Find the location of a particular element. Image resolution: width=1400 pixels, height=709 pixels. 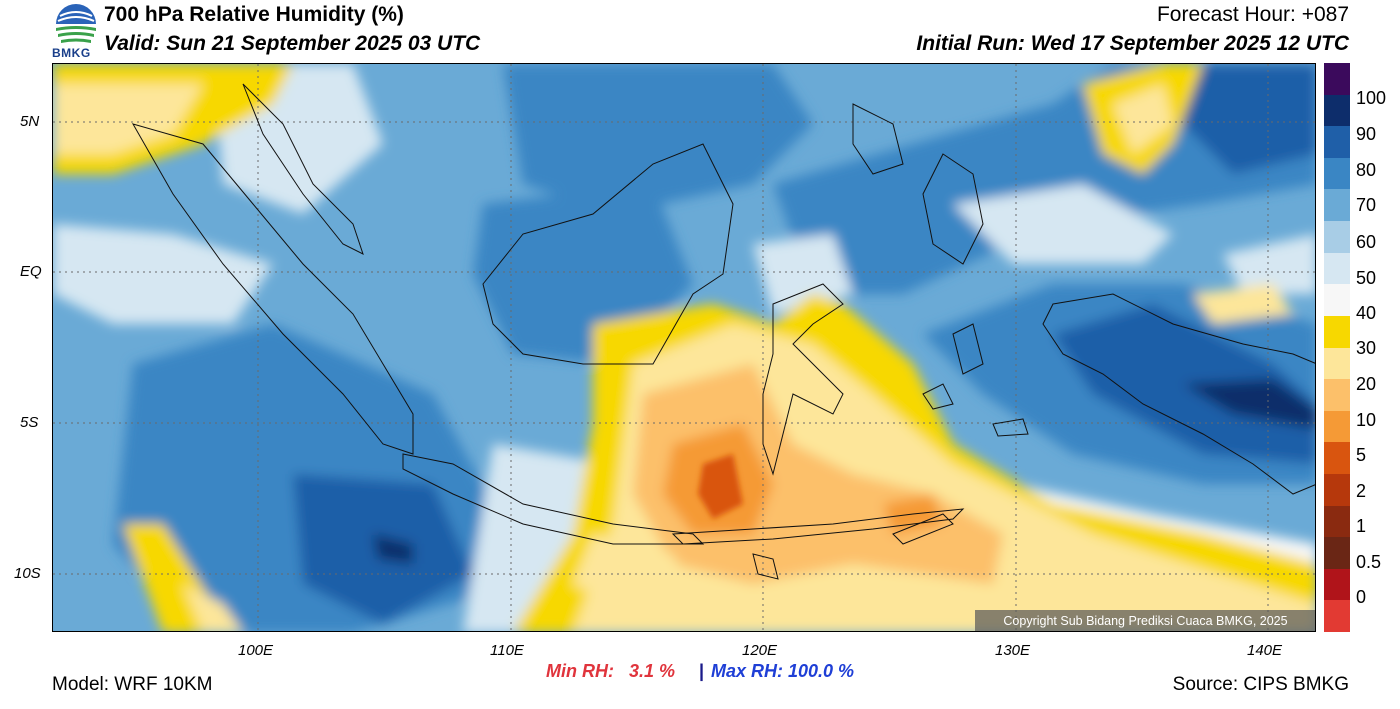

valid-time: Valid: Sun 21 September 2025 03 UTC is located at coordinates (292, 43).